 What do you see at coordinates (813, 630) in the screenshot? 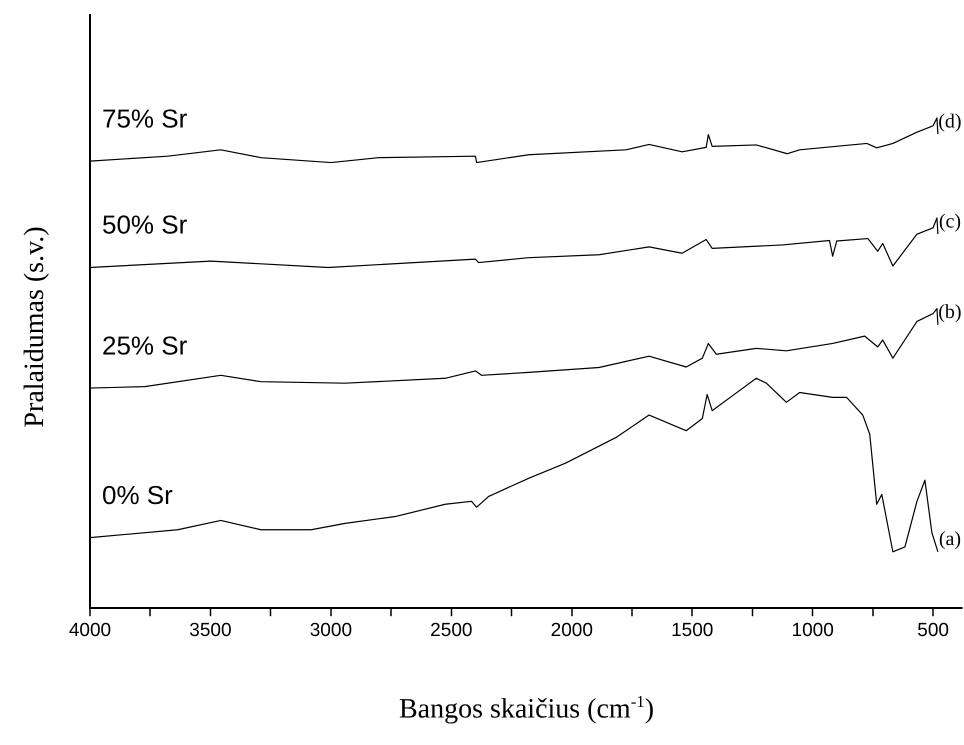
I see `x-tick-label: 1000` at bounding box center [813, 630].